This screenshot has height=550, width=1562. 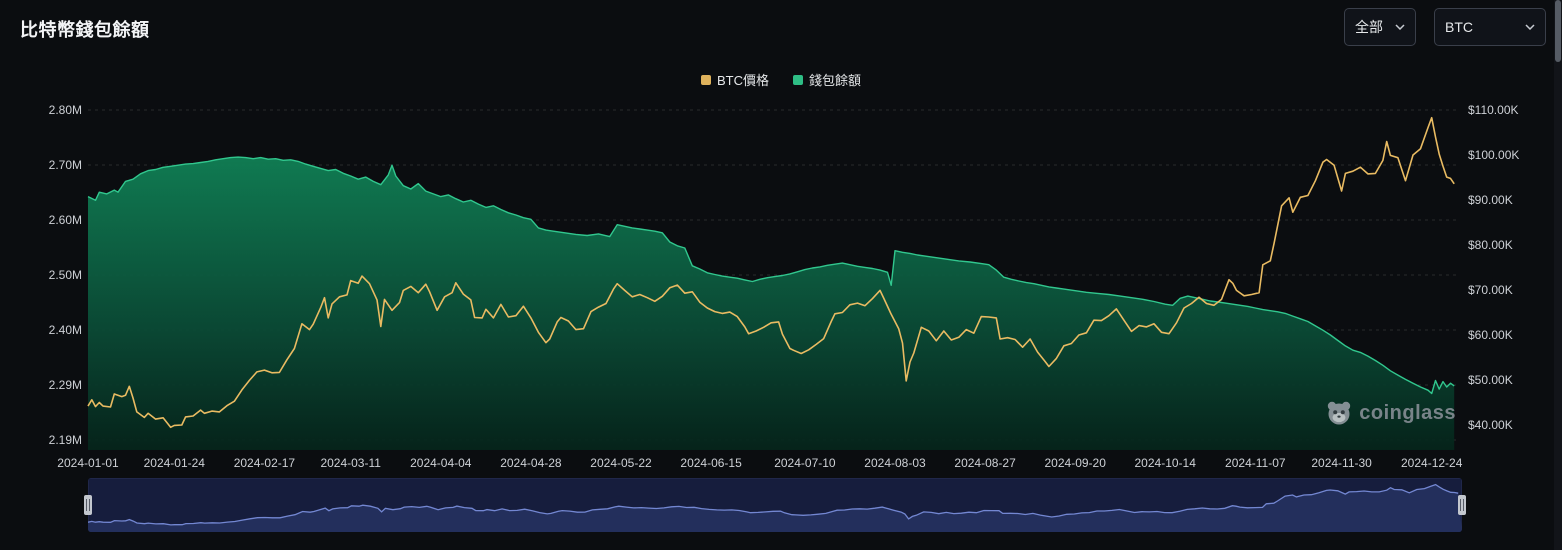 I want to click on right-axis-label: $90.00K, so click(x=1490, y=200).